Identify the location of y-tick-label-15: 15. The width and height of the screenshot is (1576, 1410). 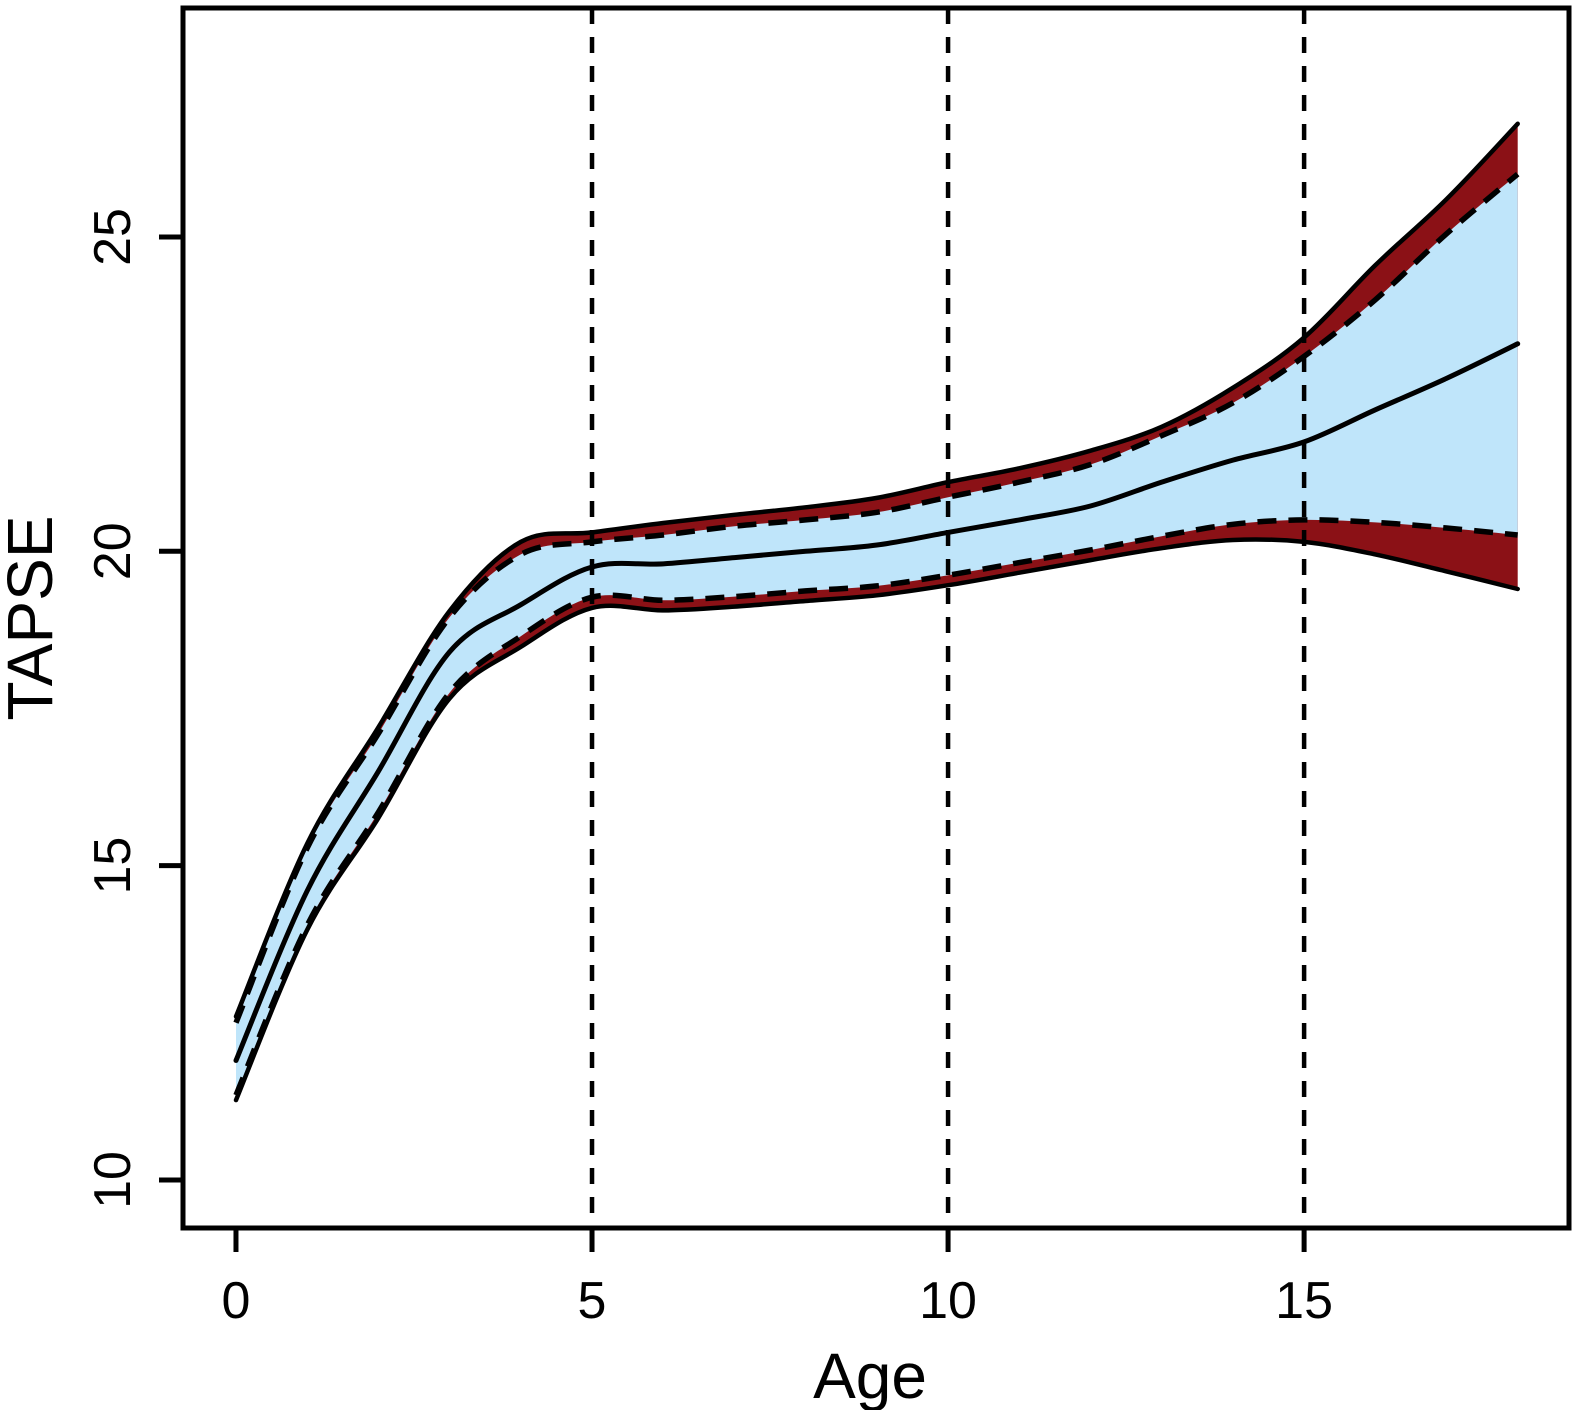
(113, 866).